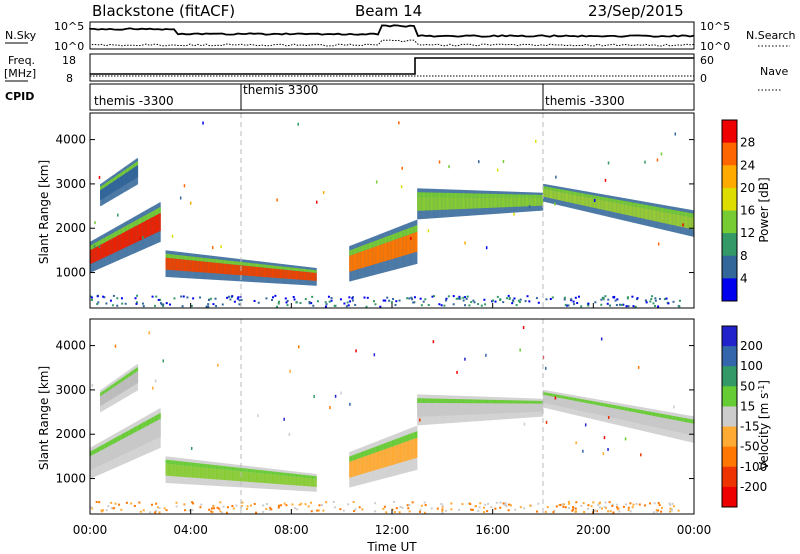 The height and width of the screenshot is (554, 800). What do you see at coordinates (21, 35) in the screenshot?
I see `nsky-label: N.Sky` at bounding box center [21, 35].